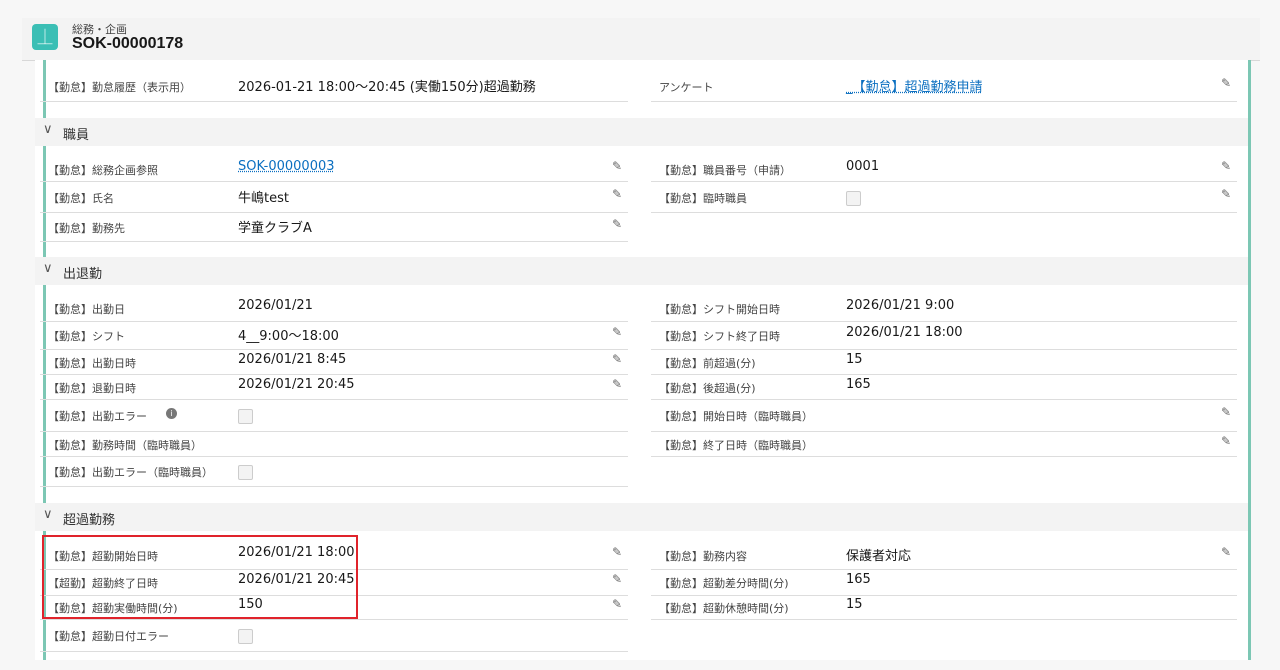 The image size is (1280, 670). I want to click on field-row: 【勤怠】勤務内容 保護者対応 ✎, so click(944, 555).